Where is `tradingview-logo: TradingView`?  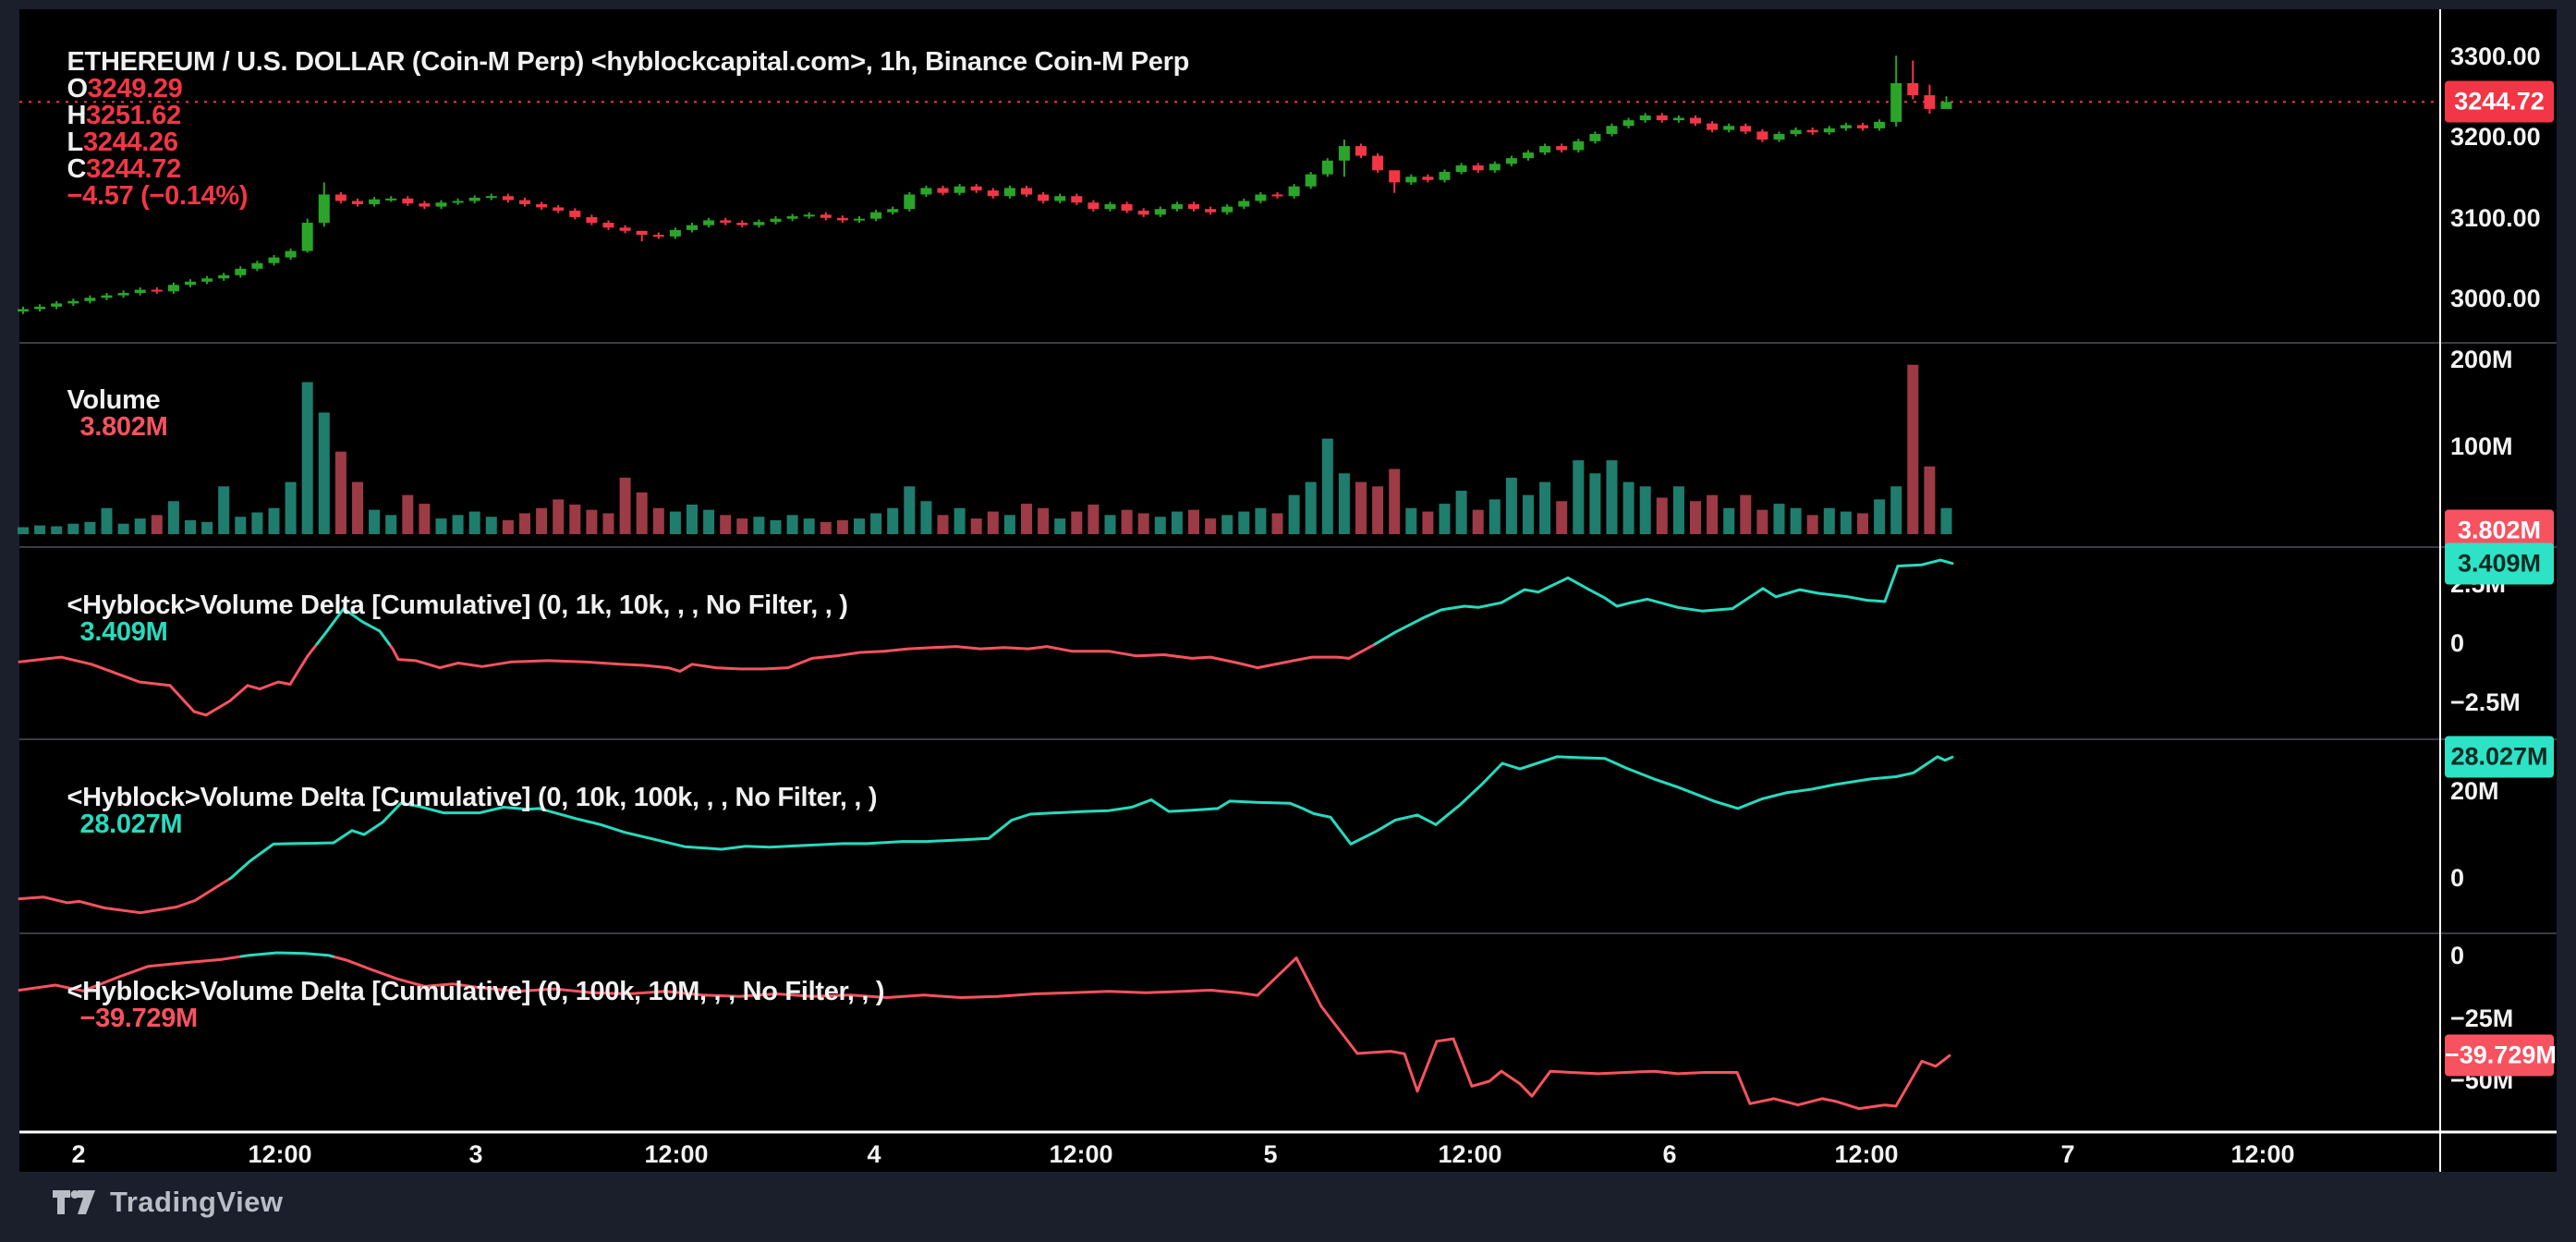 tradingview-logo: TradingView is located at coordinates (168, 1202).